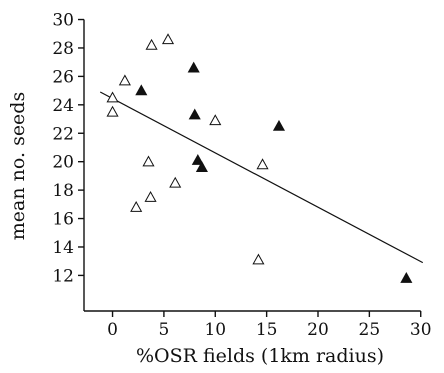  What do you see at coordinates (63, 106) in the screenshot?
I see `y-tick-label: 24` at bounding box center [63, 106].